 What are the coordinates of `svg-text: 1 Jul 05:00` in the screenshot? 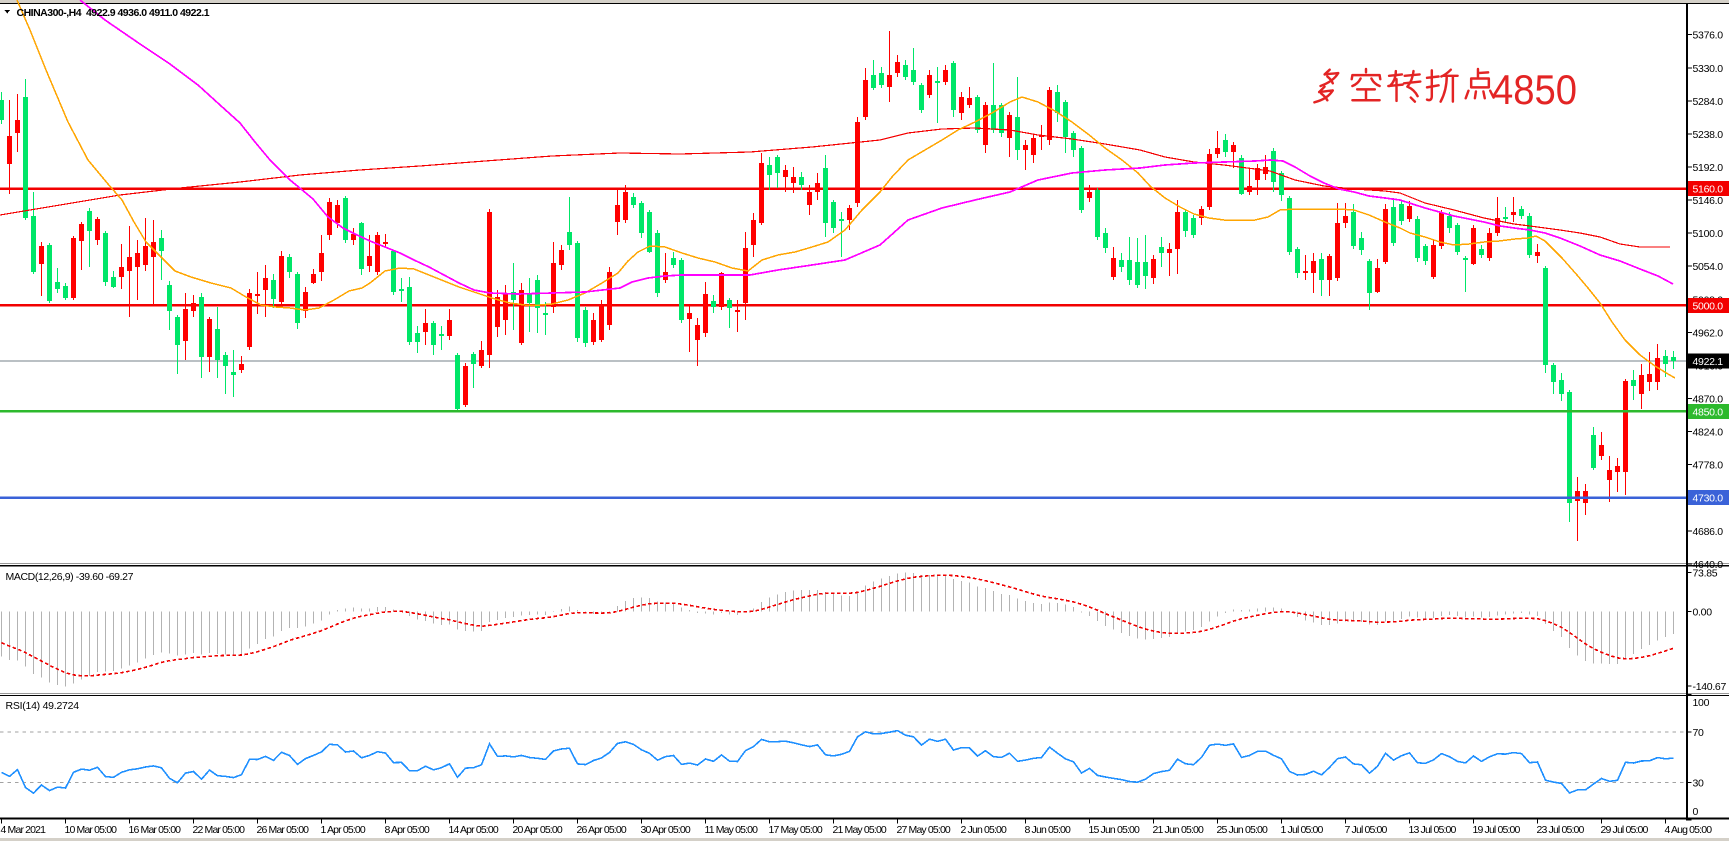 It's located at (1302, 830).